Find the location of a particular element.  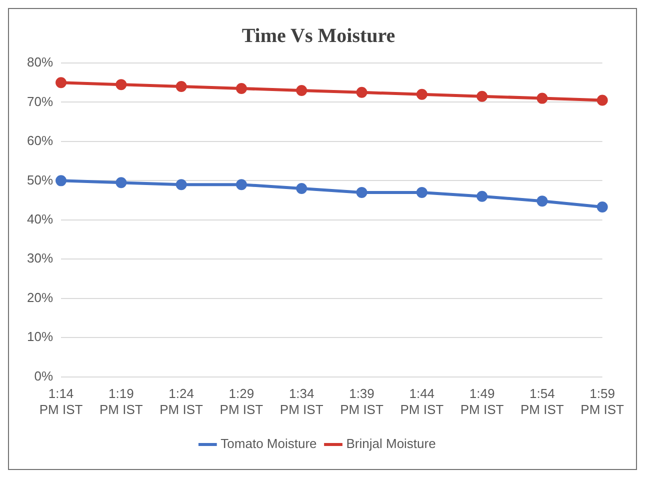

x-tick-label: 1:19 PM IST is located at coordinates (121, 401).